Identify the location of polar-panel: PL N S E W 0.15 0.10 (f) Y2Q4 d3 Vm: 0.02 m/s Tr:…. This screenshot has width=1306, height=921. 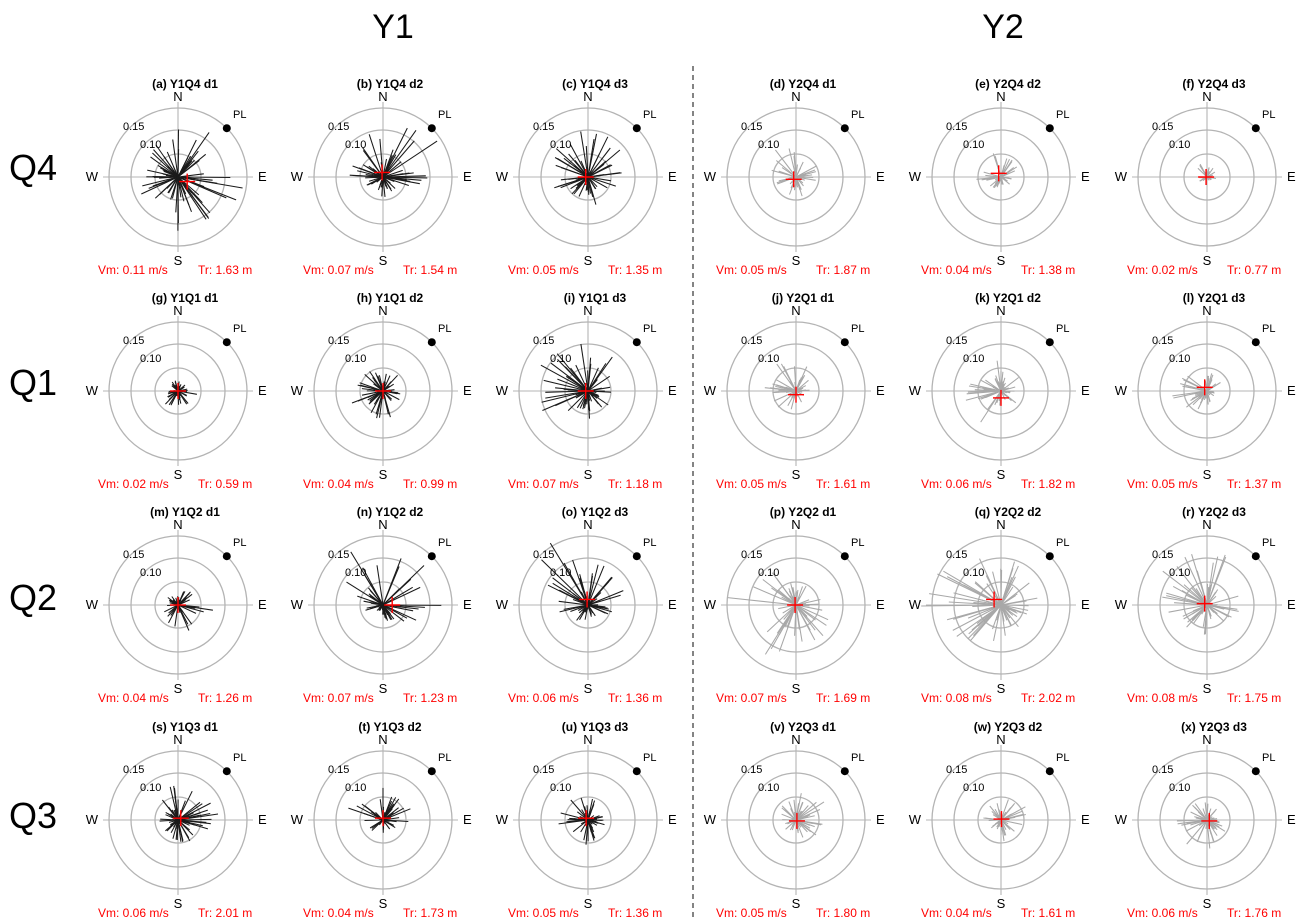
(1205, 177).